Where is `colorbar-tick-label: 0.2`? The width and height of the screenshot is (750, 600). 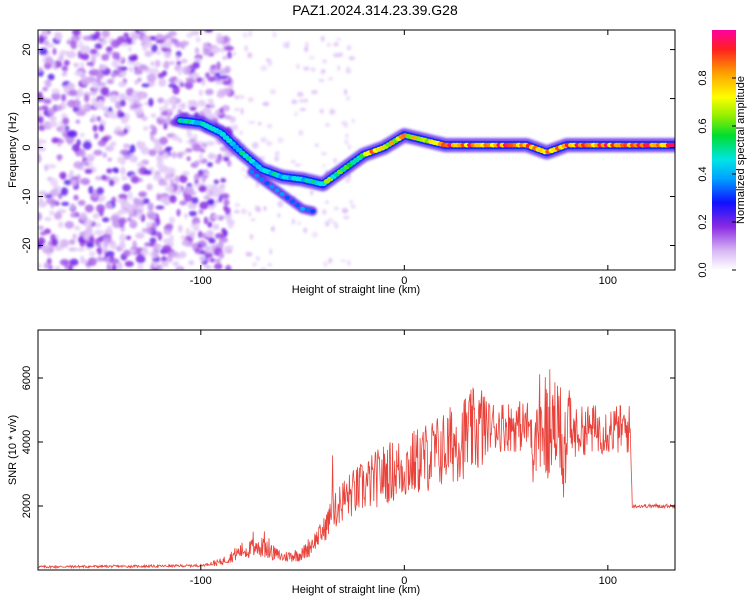 colorbar-tick-label: 0.2 is located at coordinates (703, 221).